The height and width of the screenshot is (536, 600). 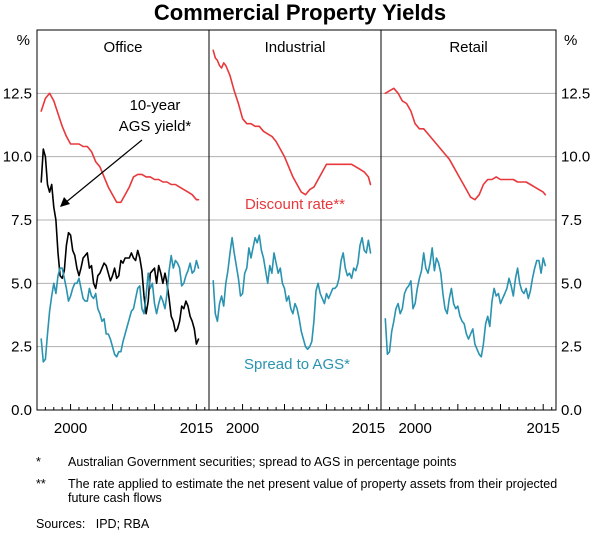 I want to click on y-tick-label-right: 0.0, so click(x=571, y=410).